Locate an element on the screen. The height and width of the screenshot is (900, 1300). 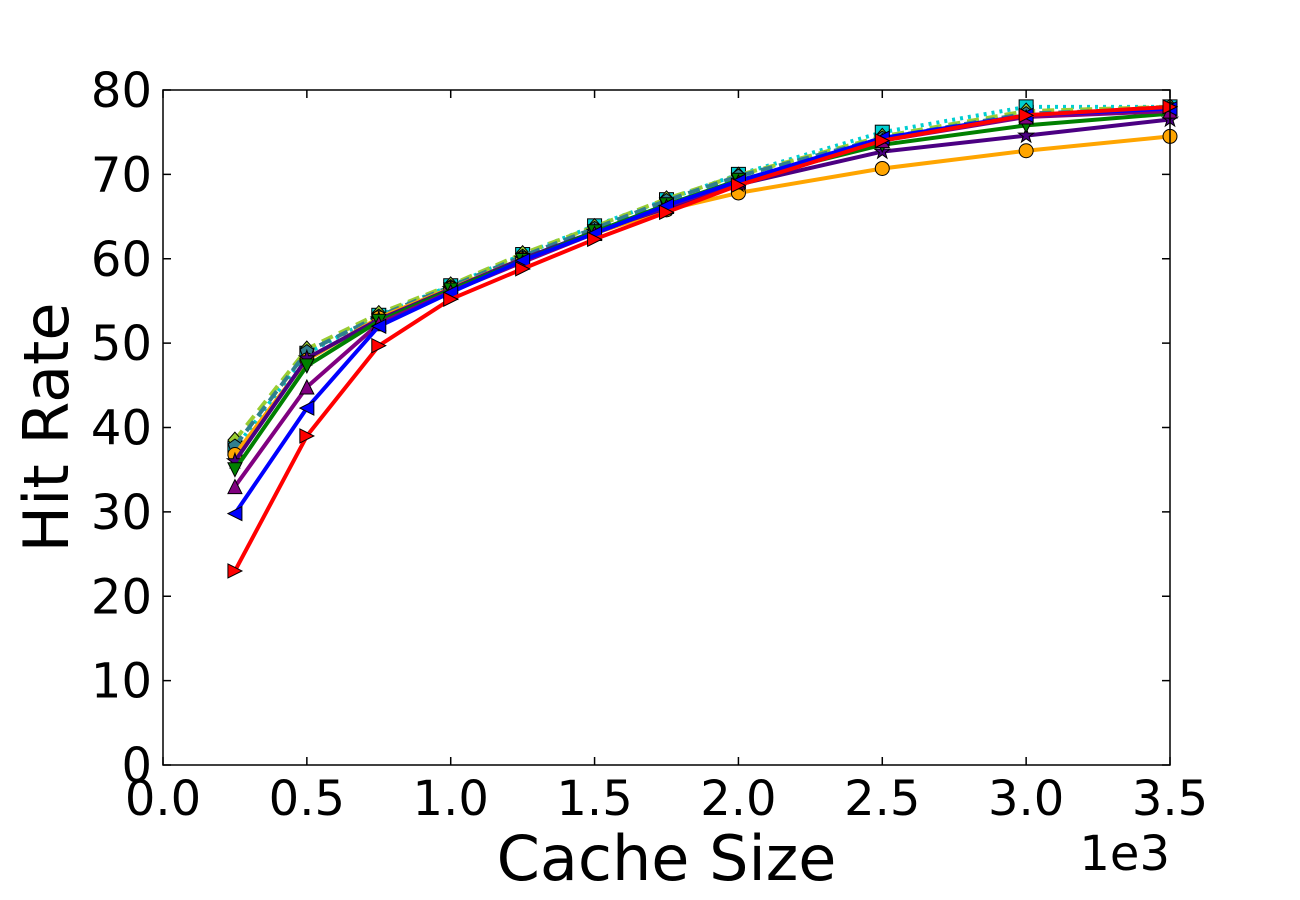
y-axis-label: Hit Rate is located at coordinates (46, 427).